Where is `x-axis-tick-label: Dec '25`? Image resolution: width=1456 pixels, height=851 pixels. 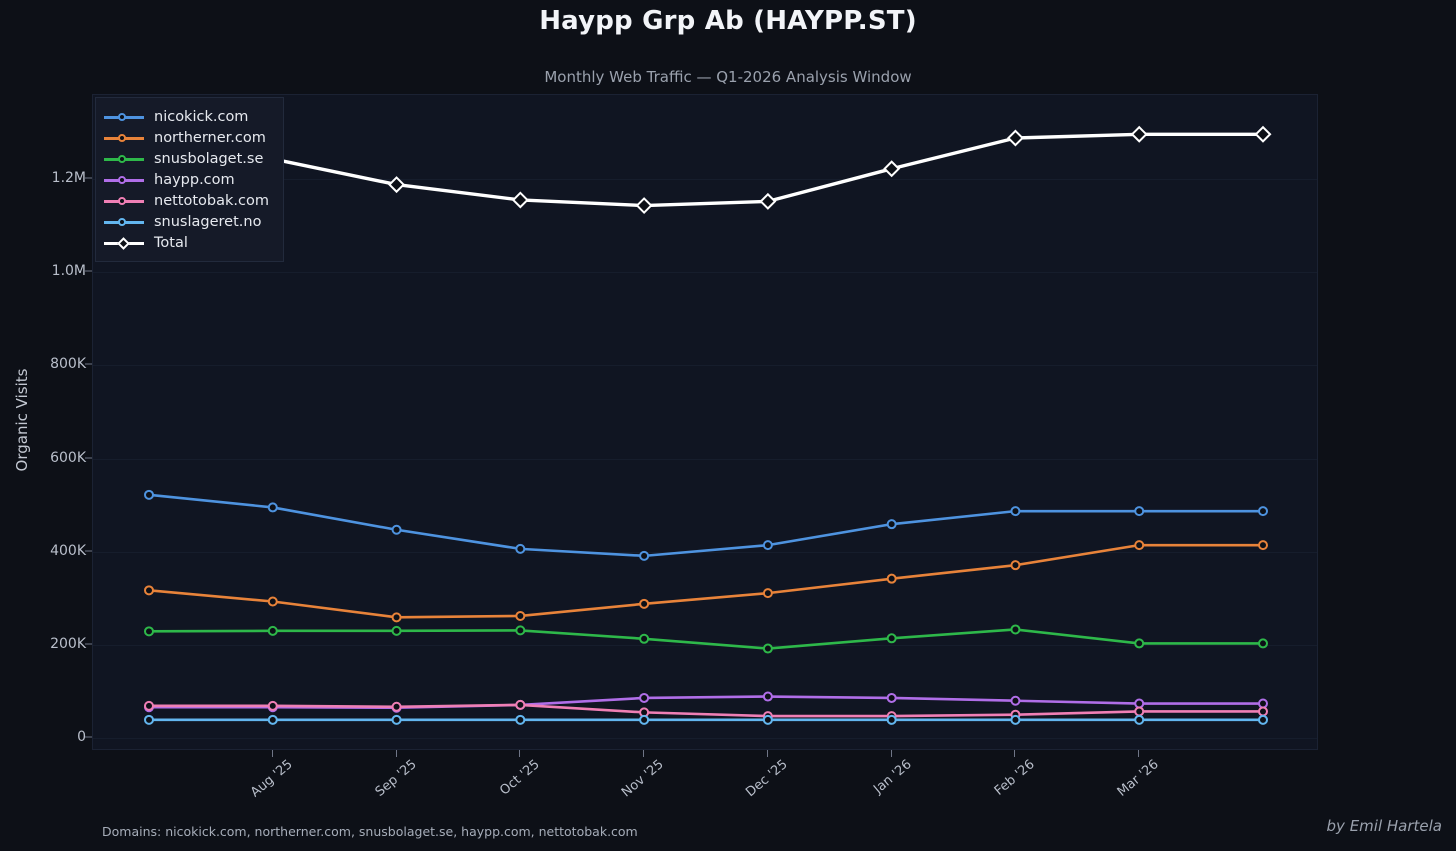
x-axis-tick-label: Dec '25 is located at coordinates (767, 779).